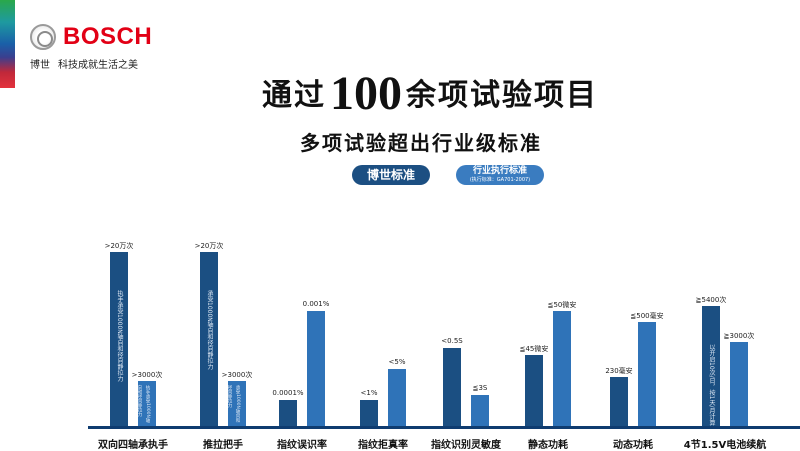  What do you see at coordinates (369, 392) in the screenshot?
I see `bar-value-label: <1%` at bounding box center [369, 392].